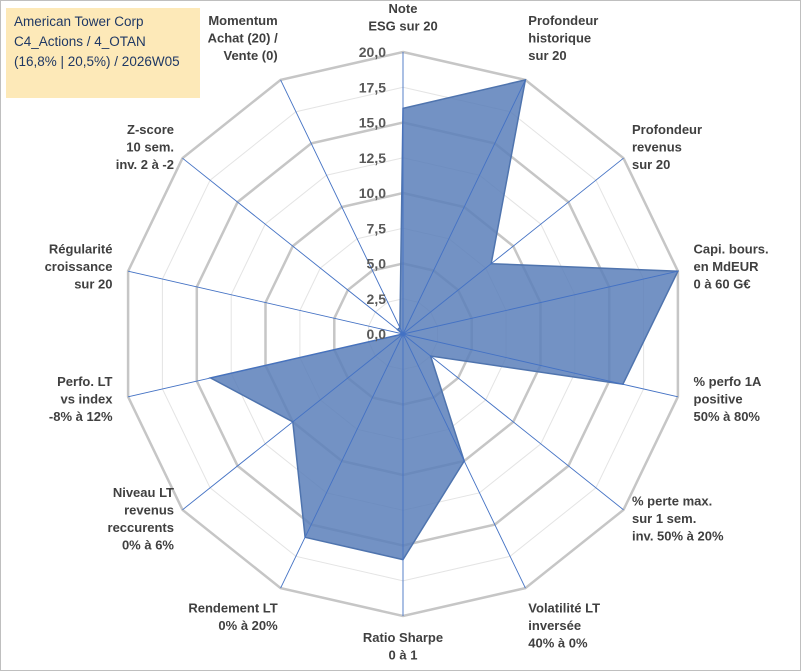  Describe the element at coordinates (80, 41) in the screenshot. I see `title-line-category: C4_Actions / 4_OTAN` at that location.